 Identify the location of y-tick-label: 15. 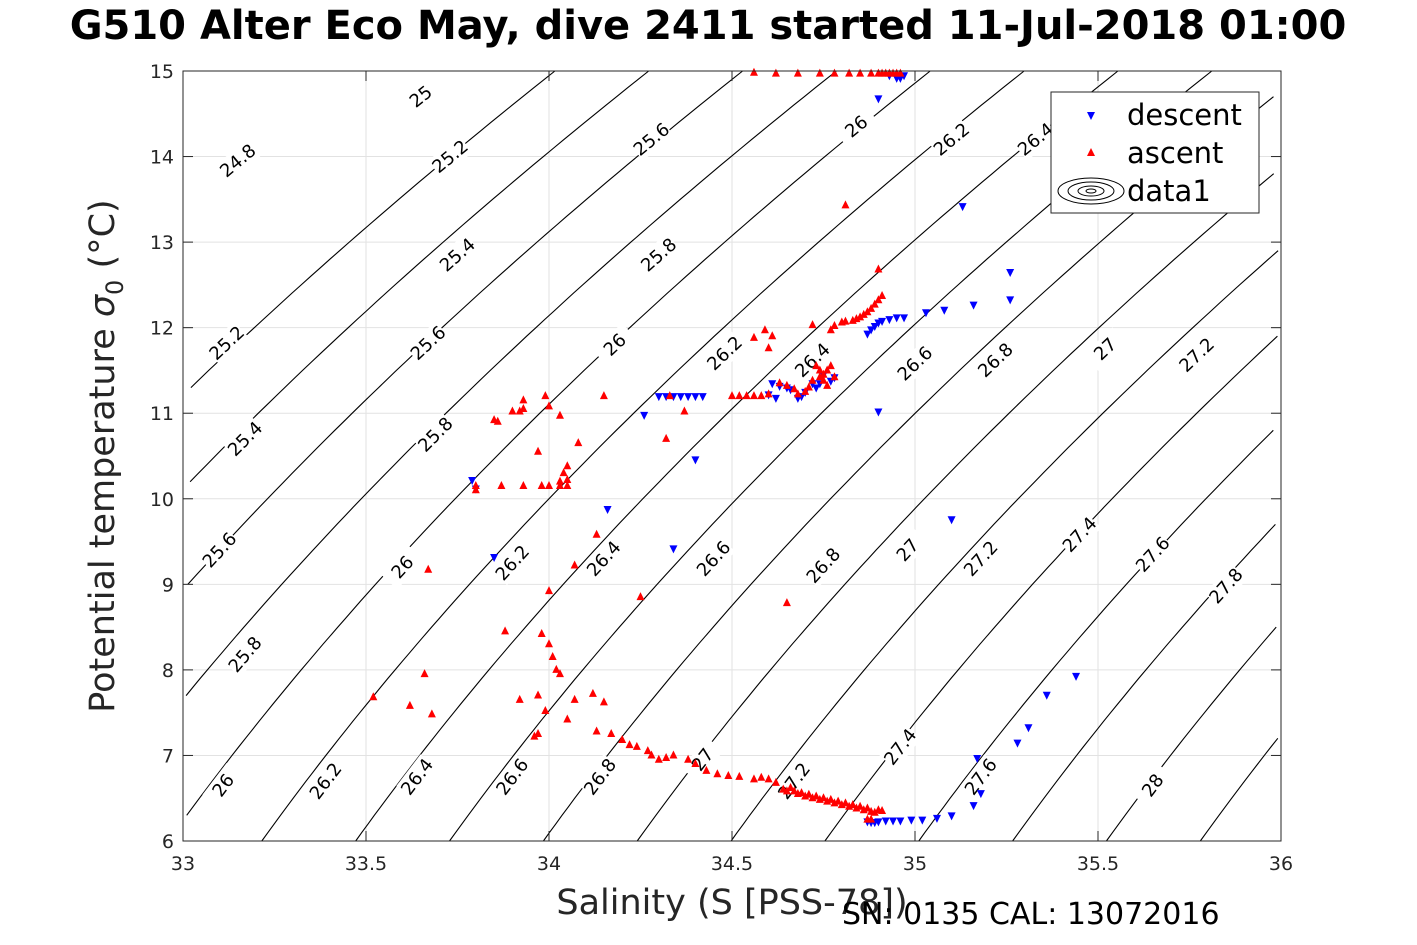
(162, 72).